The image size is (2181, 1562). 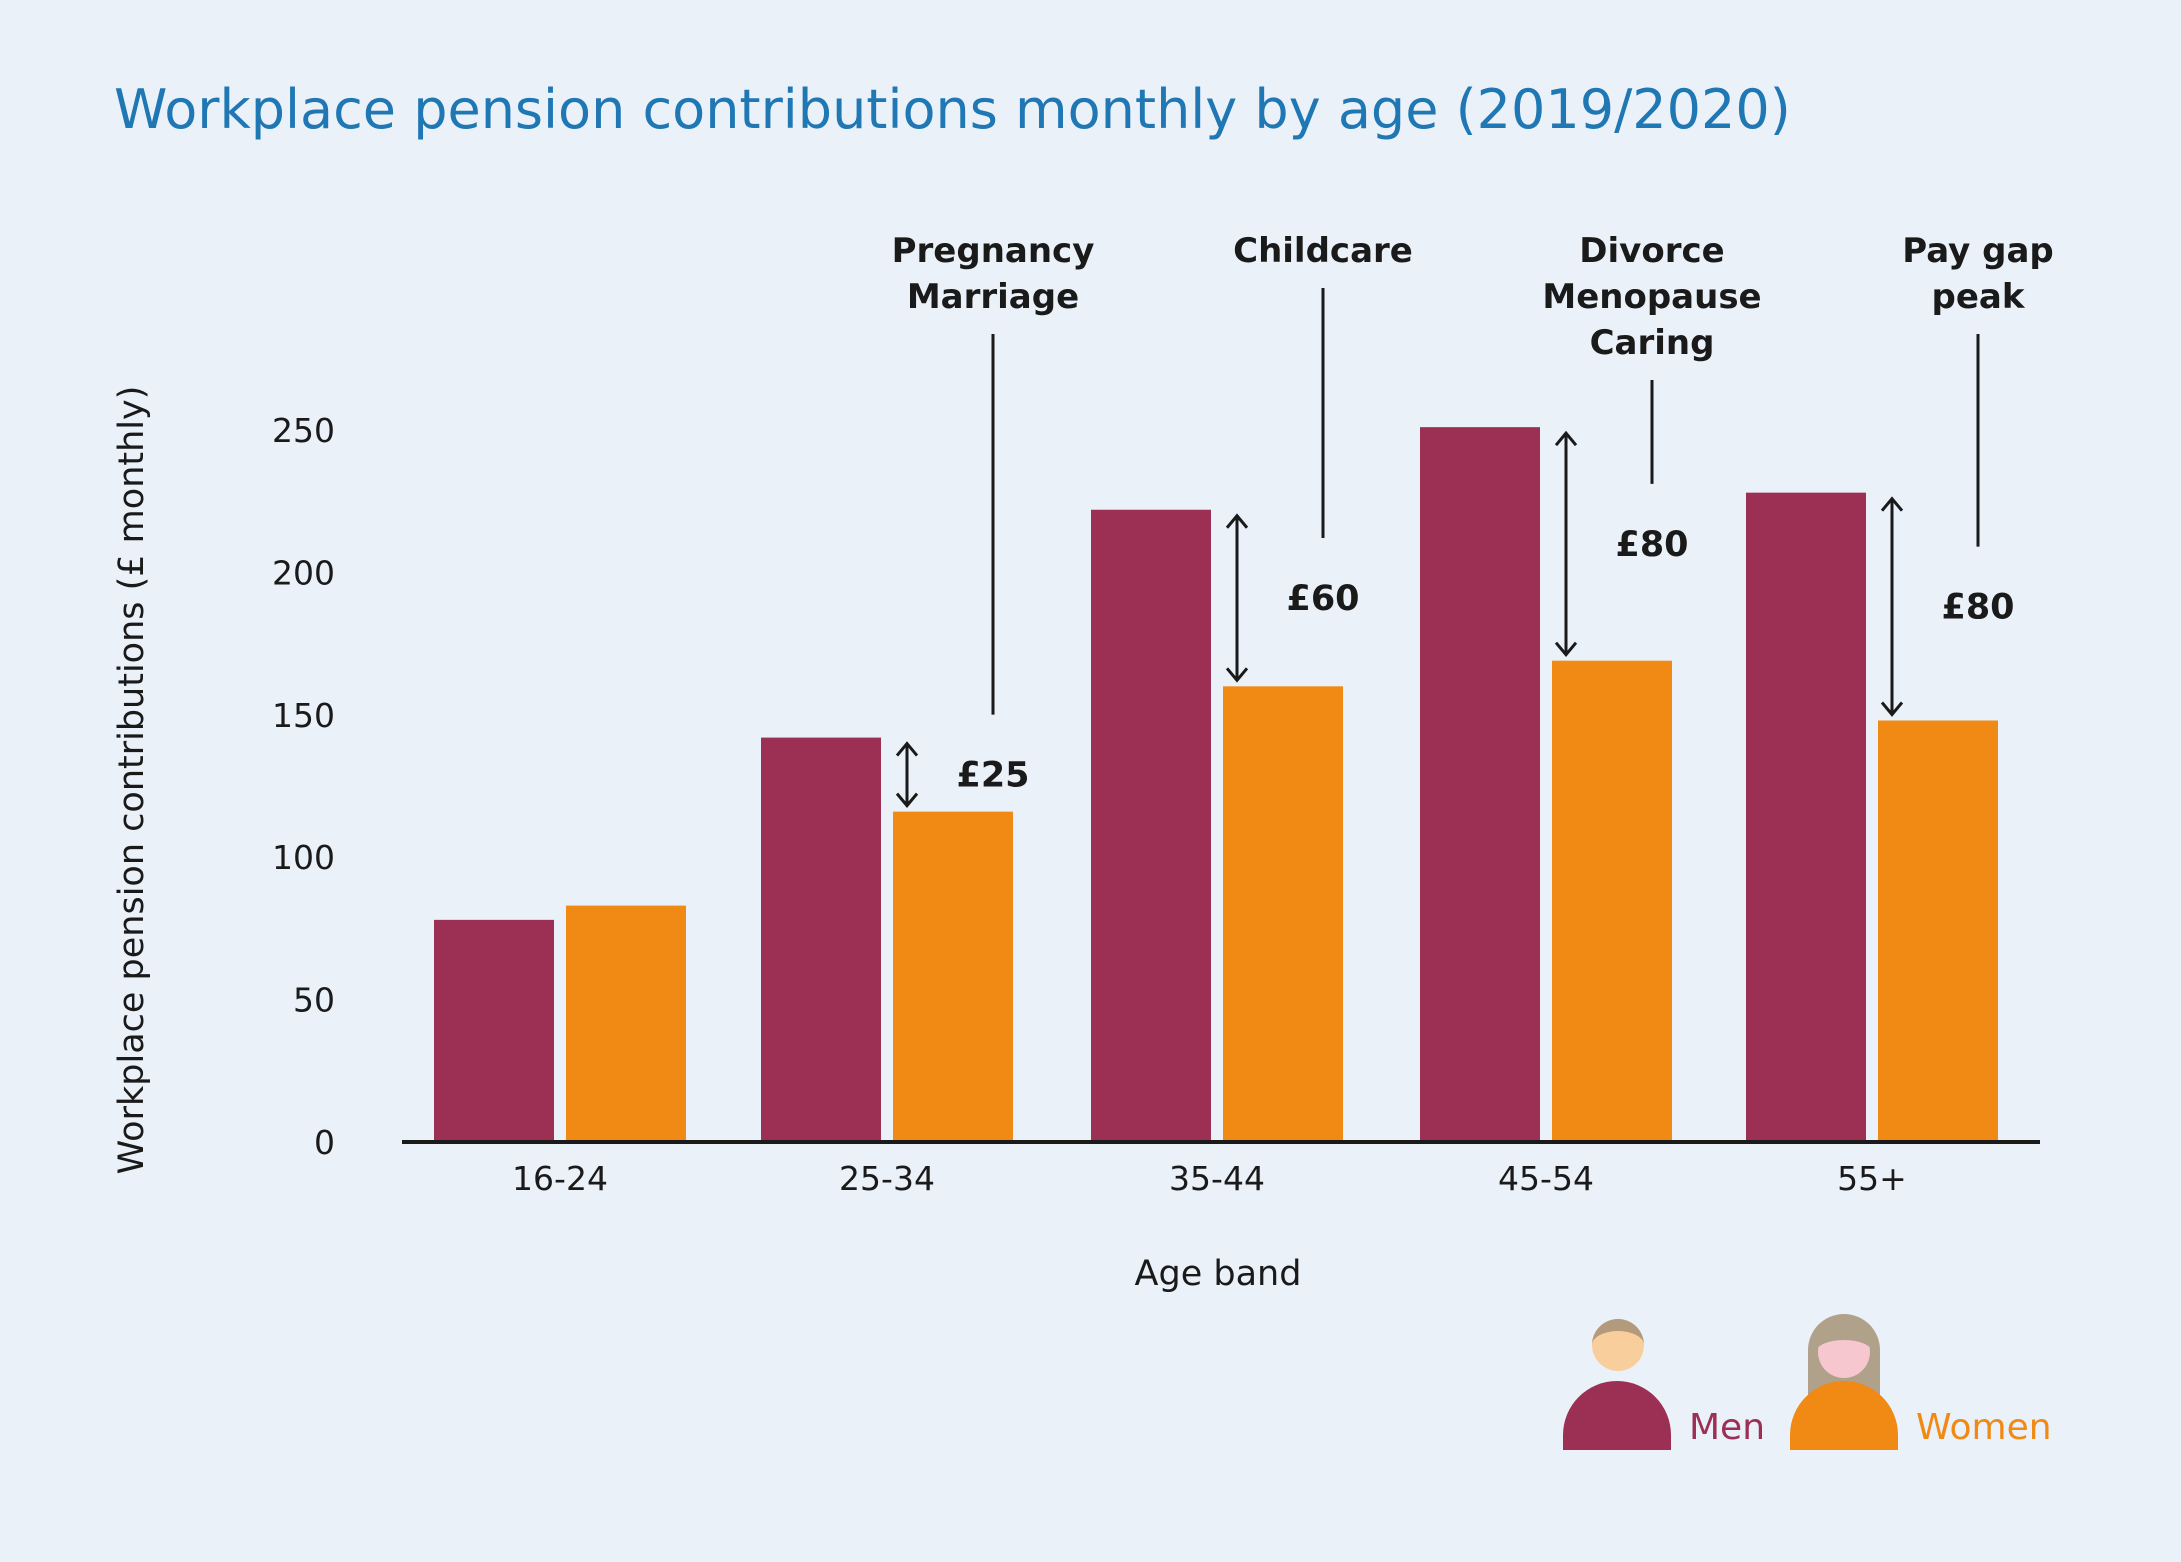 What do you see at coordinates (1652, 444) in the screenshot?
I see `annotation-45-54: Divorce Menopause Caring £80` at bounding box center [1652, 444].